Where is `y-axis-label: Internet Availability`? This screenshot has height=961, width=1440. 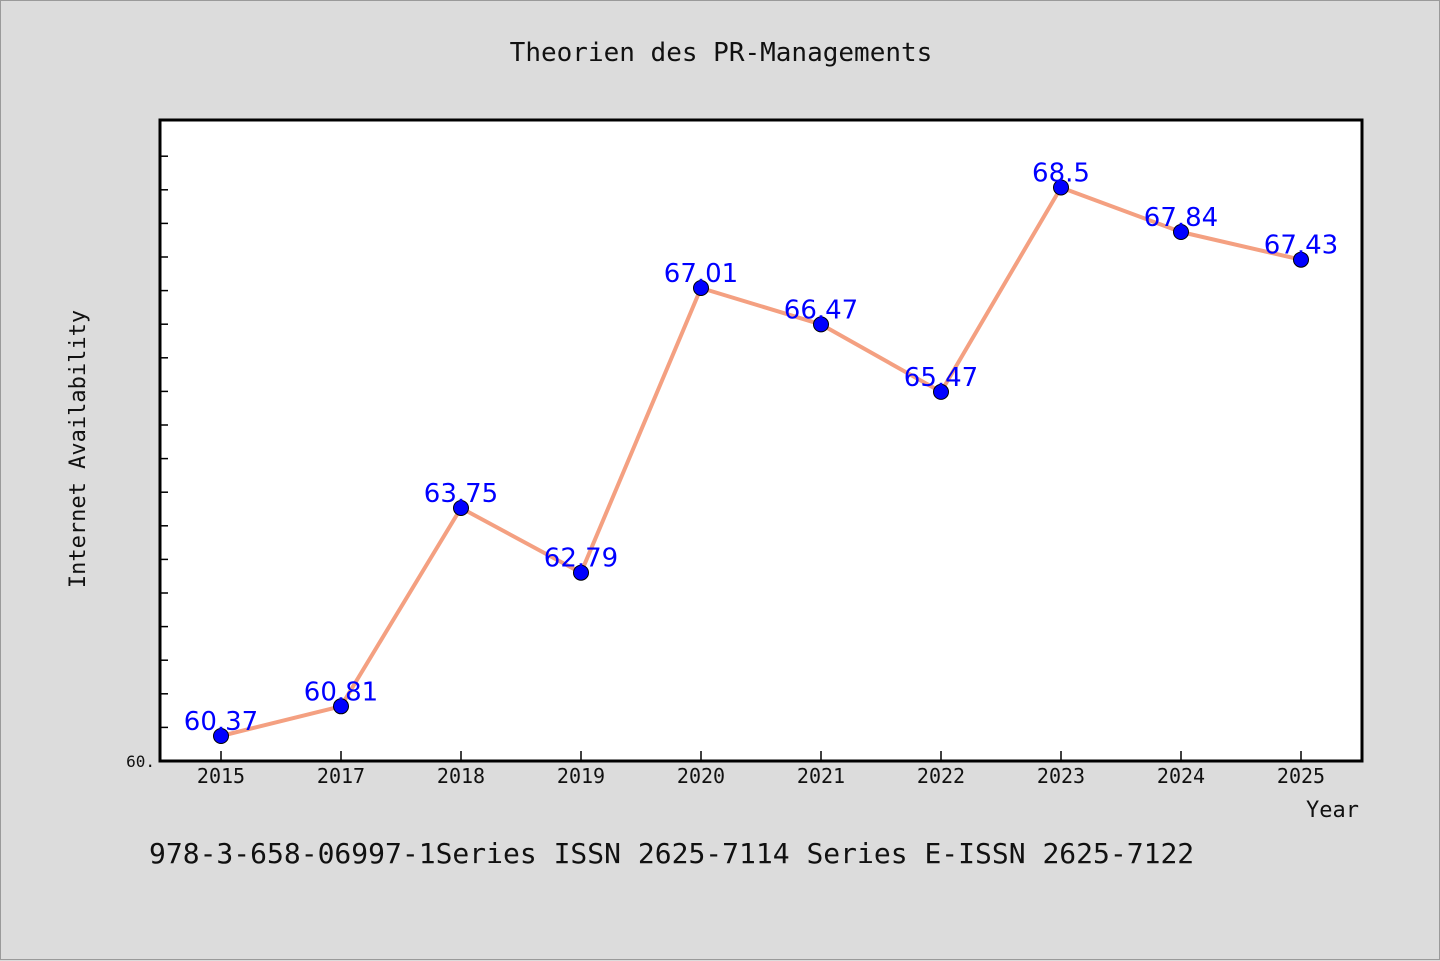
y-axis-label: Internet Availability is located at coordinates (78, 449).